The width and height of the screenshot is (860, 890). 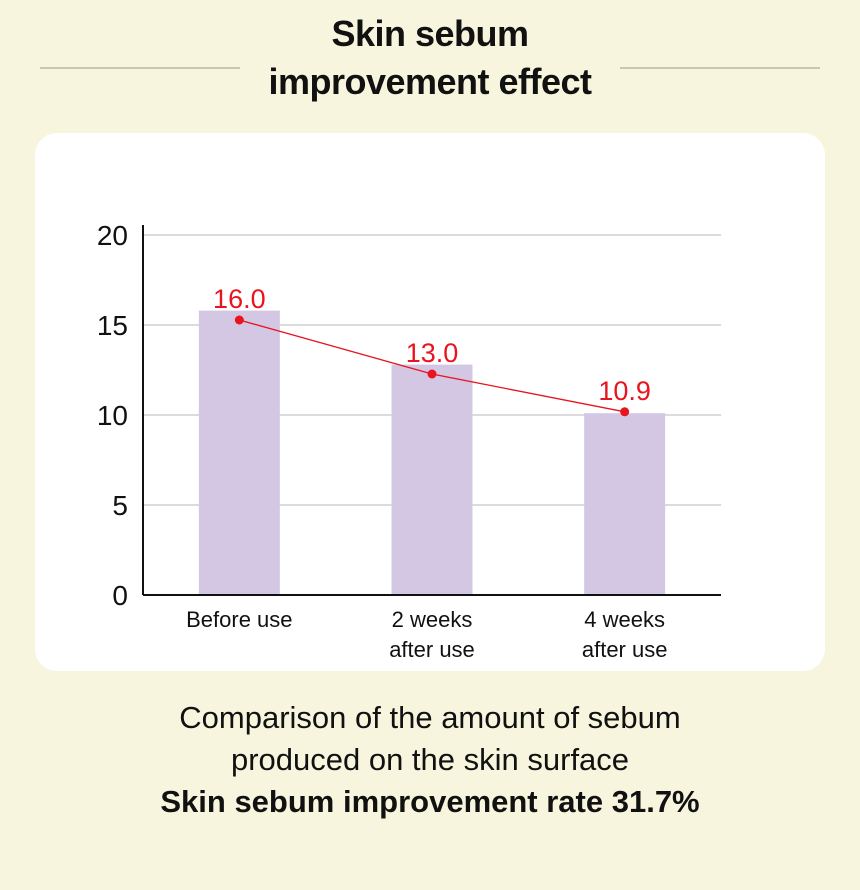 I want to click on data-label: 10.9, so click(x=624, y=391).